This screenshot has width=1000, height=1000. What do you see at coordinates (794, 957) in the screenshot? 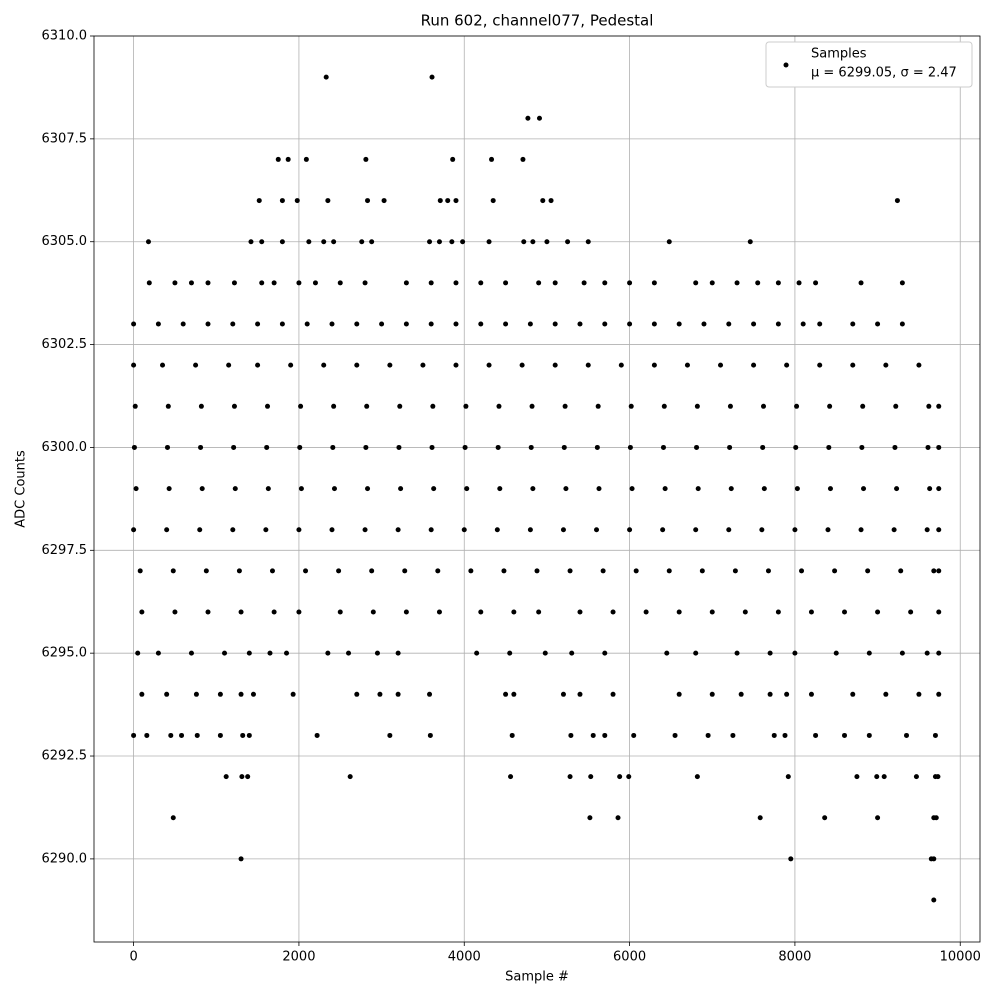
I see `x-tick-label: 8000` at bounding box center [794, 957].